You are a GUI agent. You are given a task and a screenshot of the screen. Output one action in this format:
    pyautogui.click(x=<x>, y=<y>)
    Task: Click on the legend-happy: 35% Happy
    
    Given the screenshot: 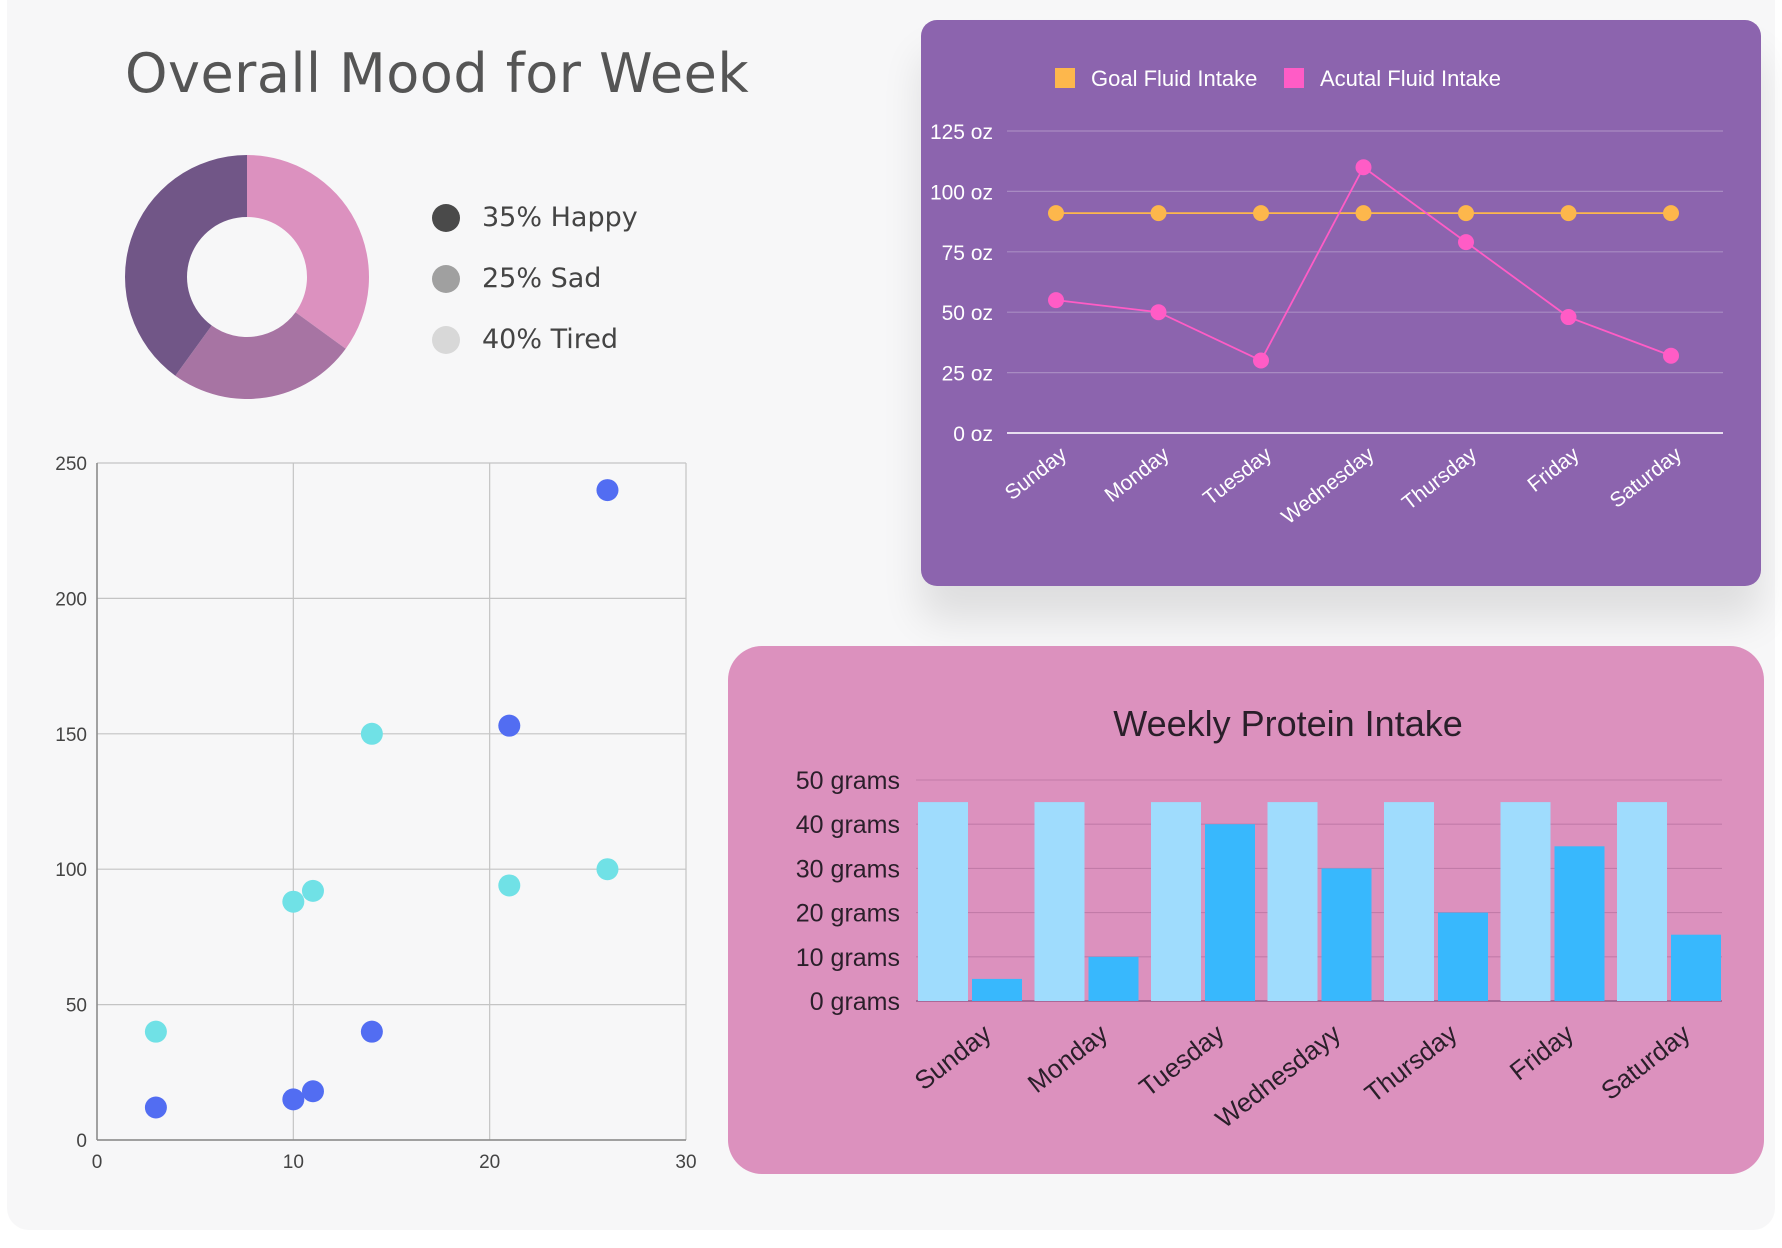 What is the action you would take?
    pyautogui.click(x=535, y=217)
    